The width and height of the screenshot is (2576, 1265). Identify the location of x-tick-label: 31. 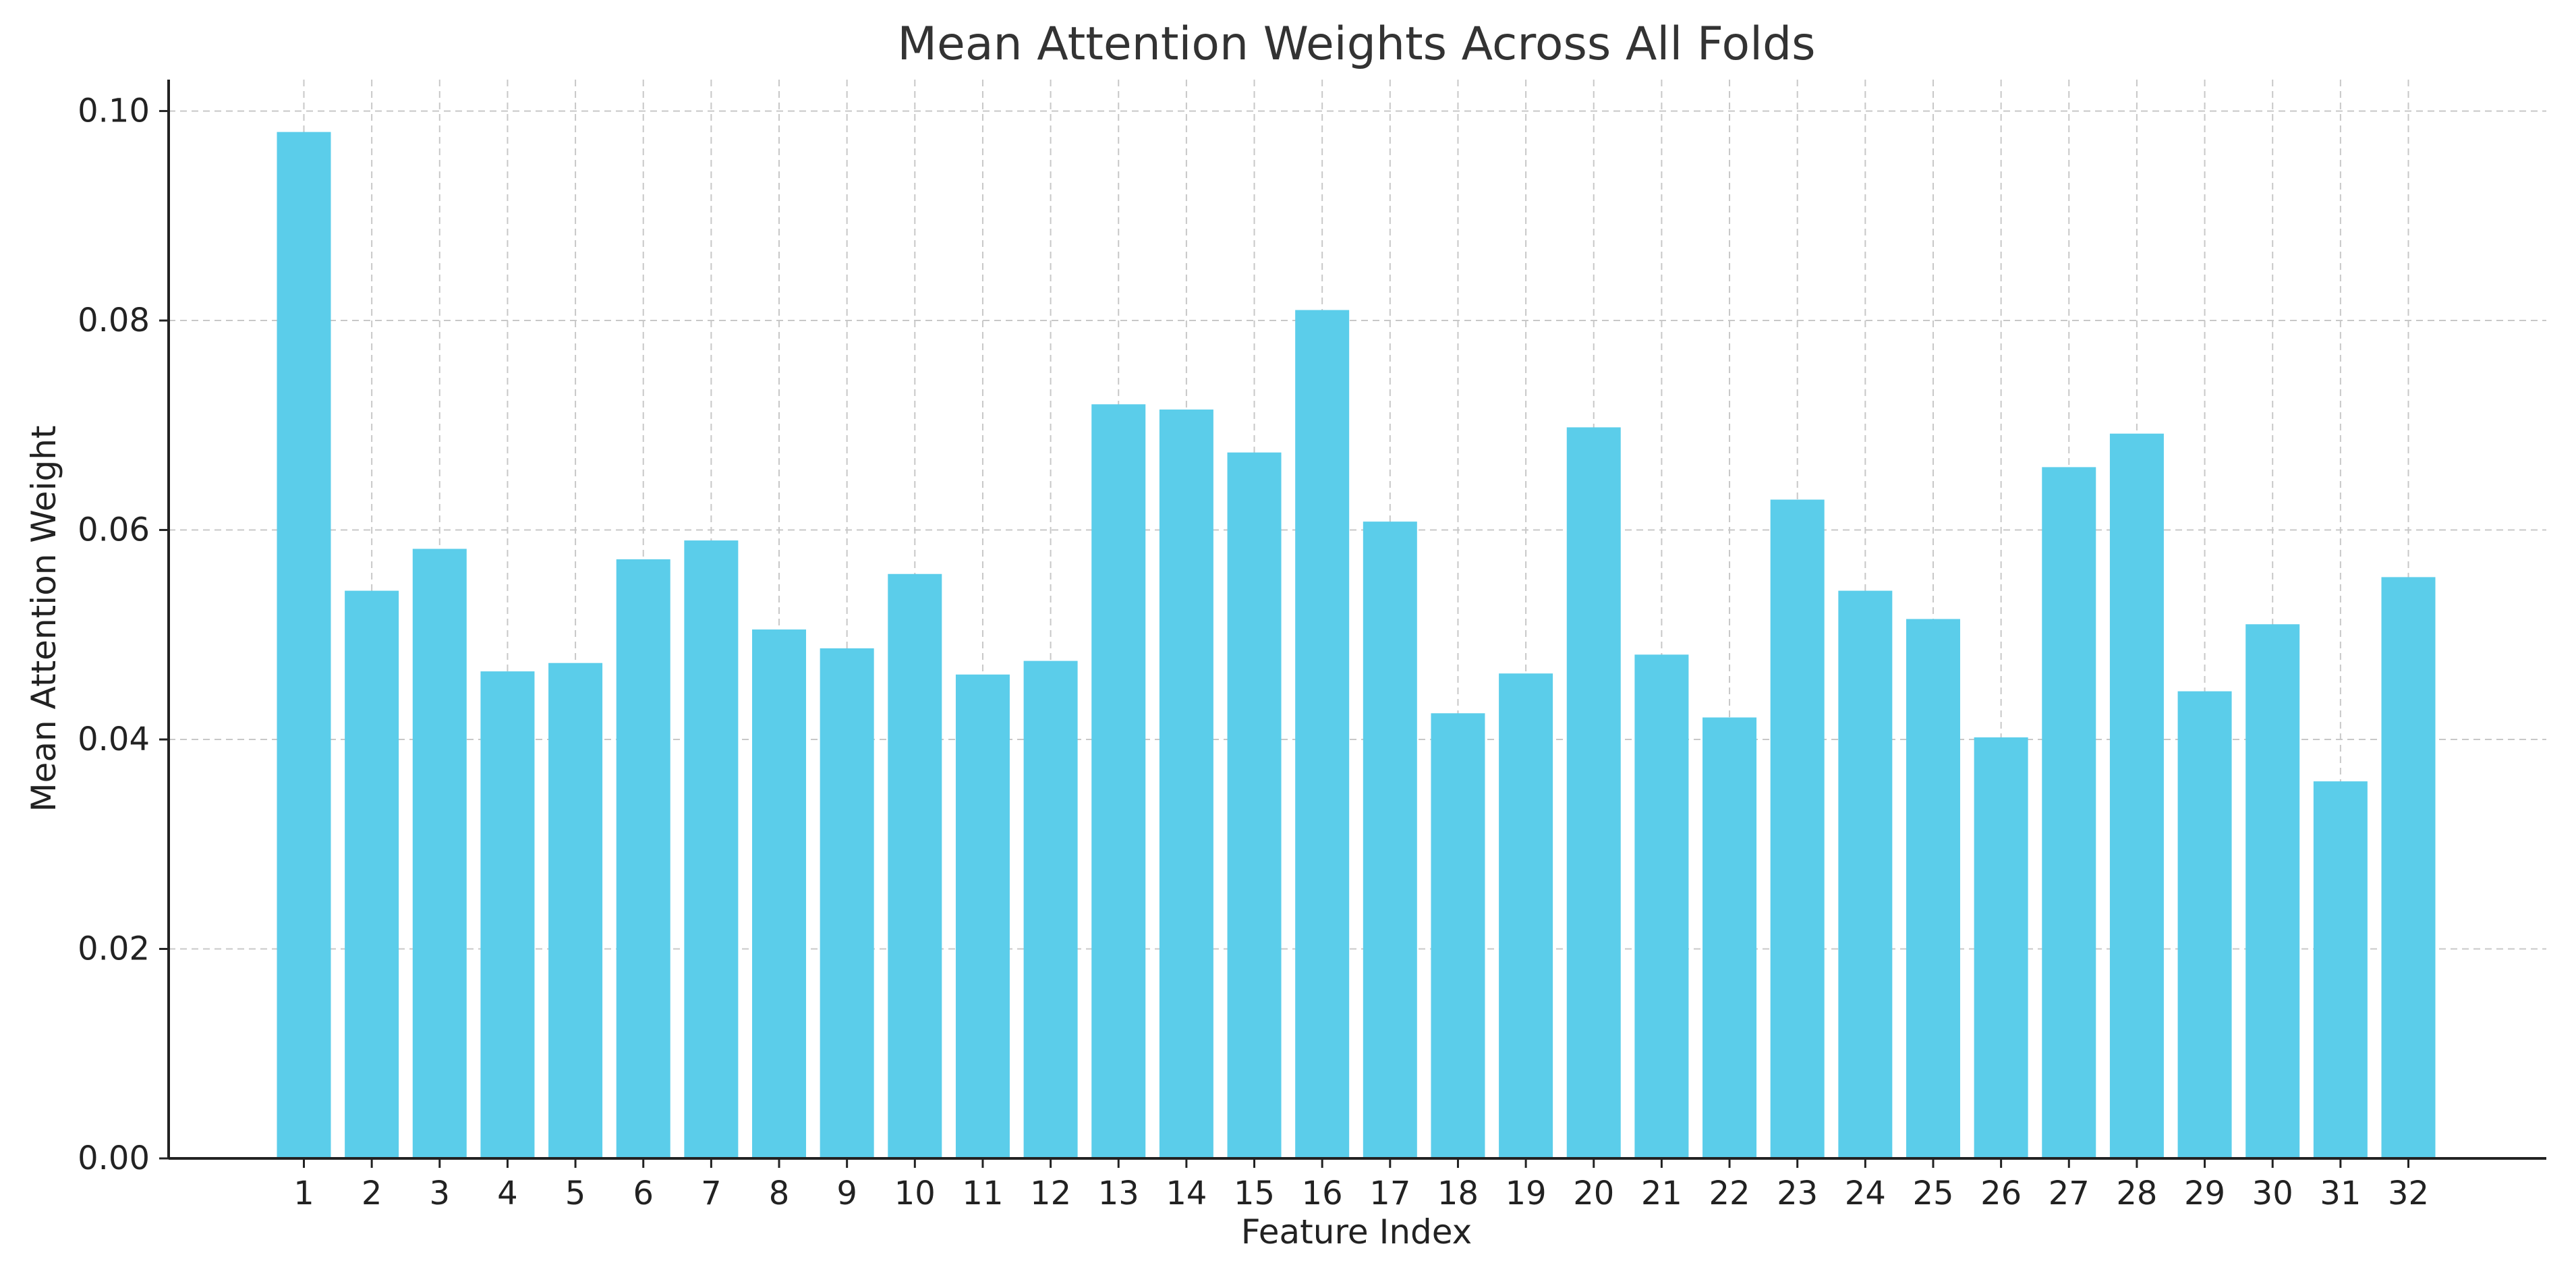
(2340, 1193).